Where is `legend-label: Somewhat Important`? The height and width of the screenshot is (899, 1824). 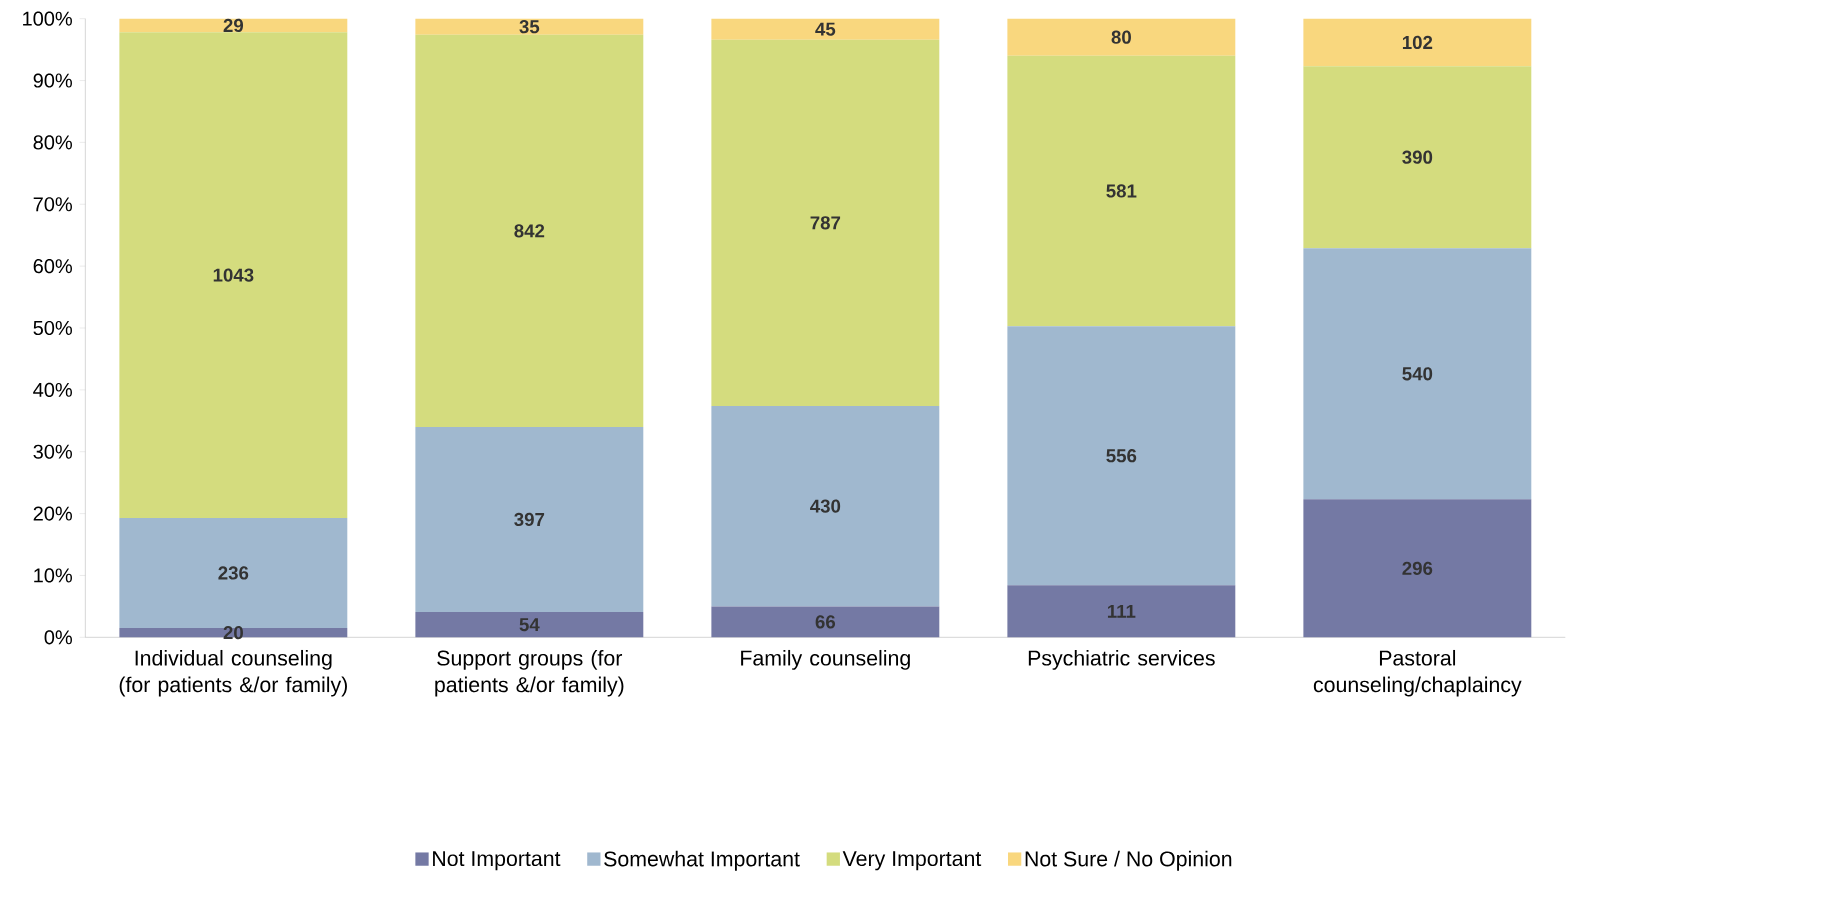
legend-label: Somewhat Important is located at coordinates (702, 860).